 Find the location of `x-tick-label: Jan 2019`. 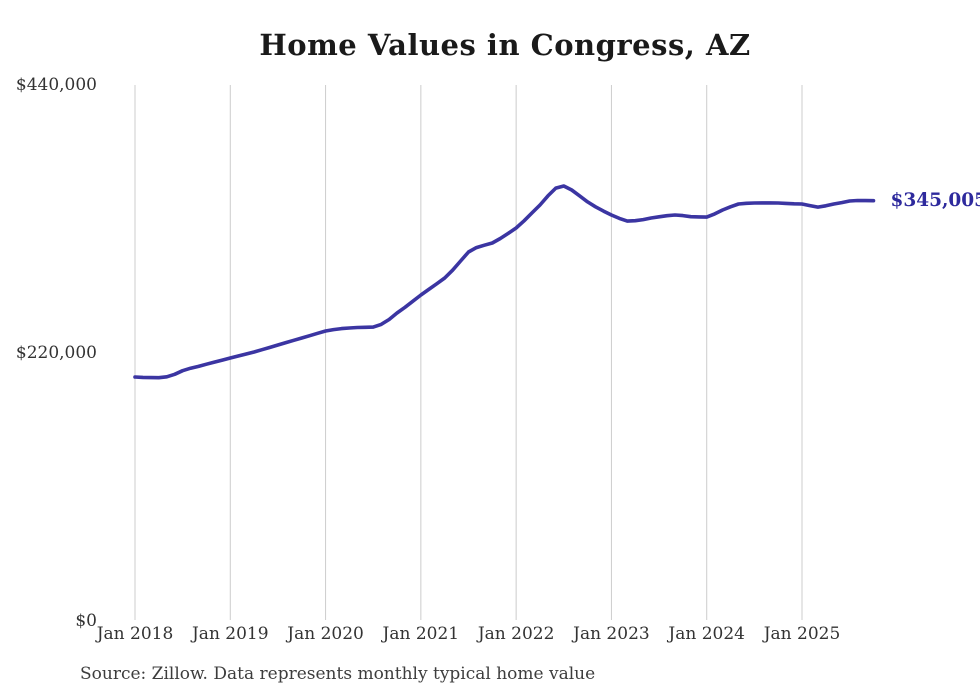

x-tick-label: Jan 2019 is located at coordinates (230, 634).